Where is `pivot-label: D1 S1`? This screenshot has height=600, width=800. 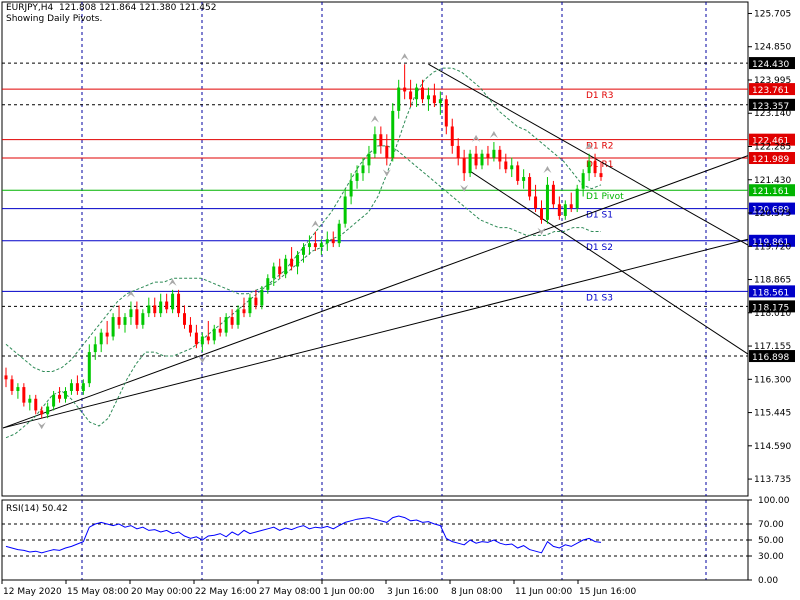
pivot-label: D1 S1 is located at coordinates (599, 216).